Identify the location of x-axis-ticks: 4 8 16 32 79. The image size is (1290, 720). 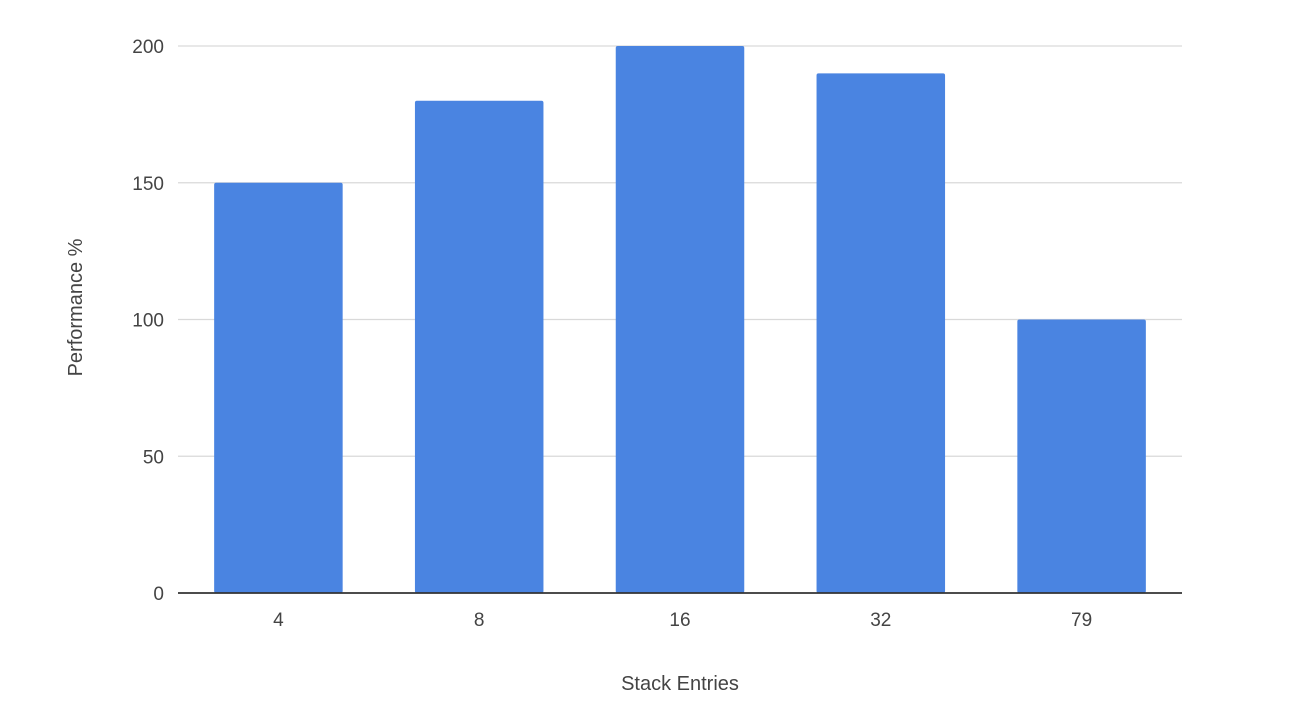
(682, 620).